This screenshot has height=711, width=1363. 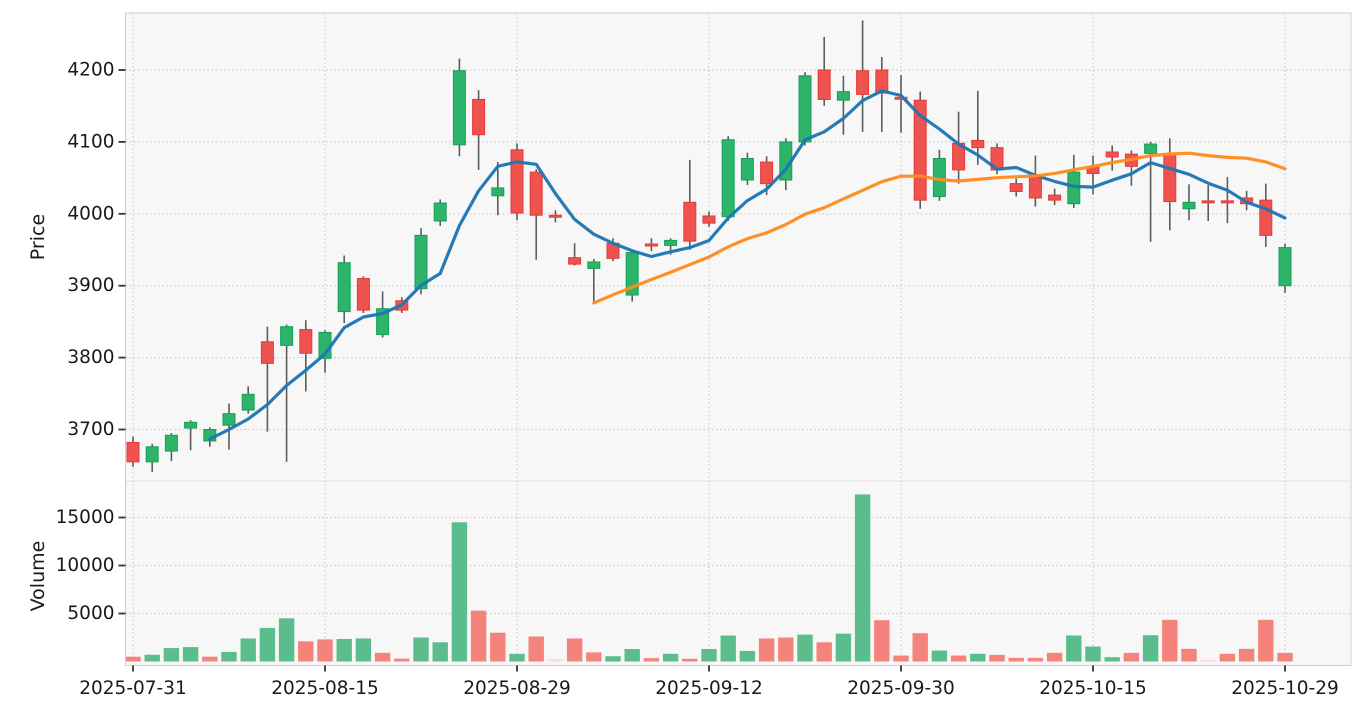 What do you see at coordinates (85, 517) in the screenshot?
I see `volume-tick-label: 15000` at bounding box center [85, 517].